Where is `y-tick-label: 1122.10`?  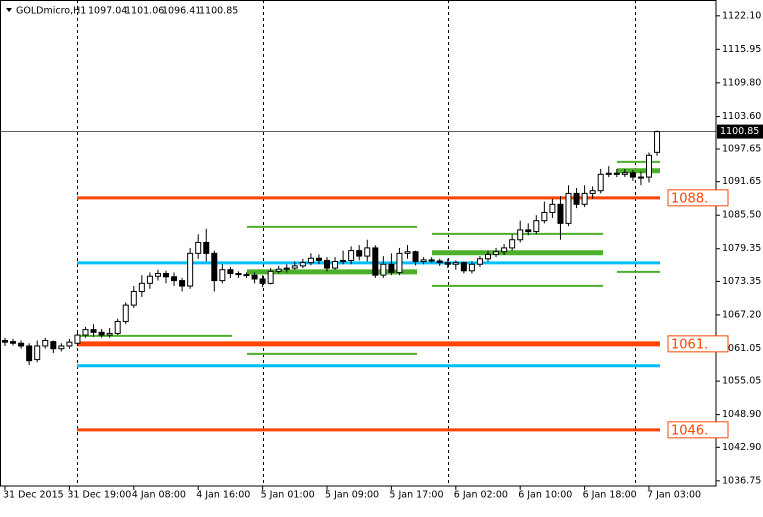
y-tick-label: 1122.10 is located at coordinates (741, 15).